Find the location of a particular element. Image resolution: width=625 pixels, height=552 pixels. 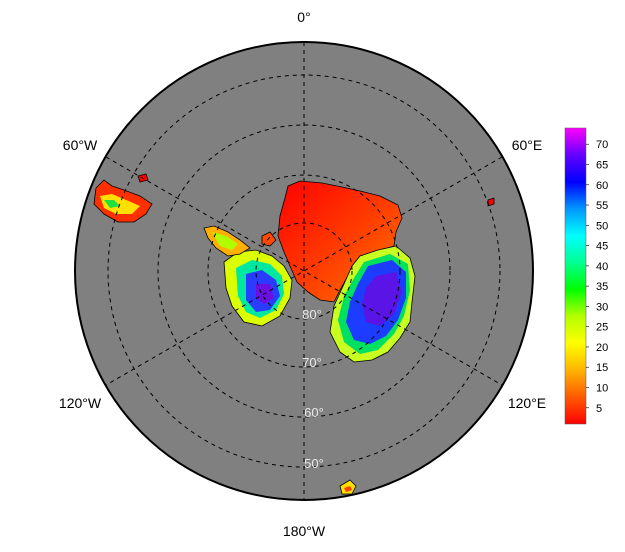

colorbar-ticks: 5 10 15 20 25 30 35 40 45 50 55 60 65 70 is located at coordinates (597, 277).